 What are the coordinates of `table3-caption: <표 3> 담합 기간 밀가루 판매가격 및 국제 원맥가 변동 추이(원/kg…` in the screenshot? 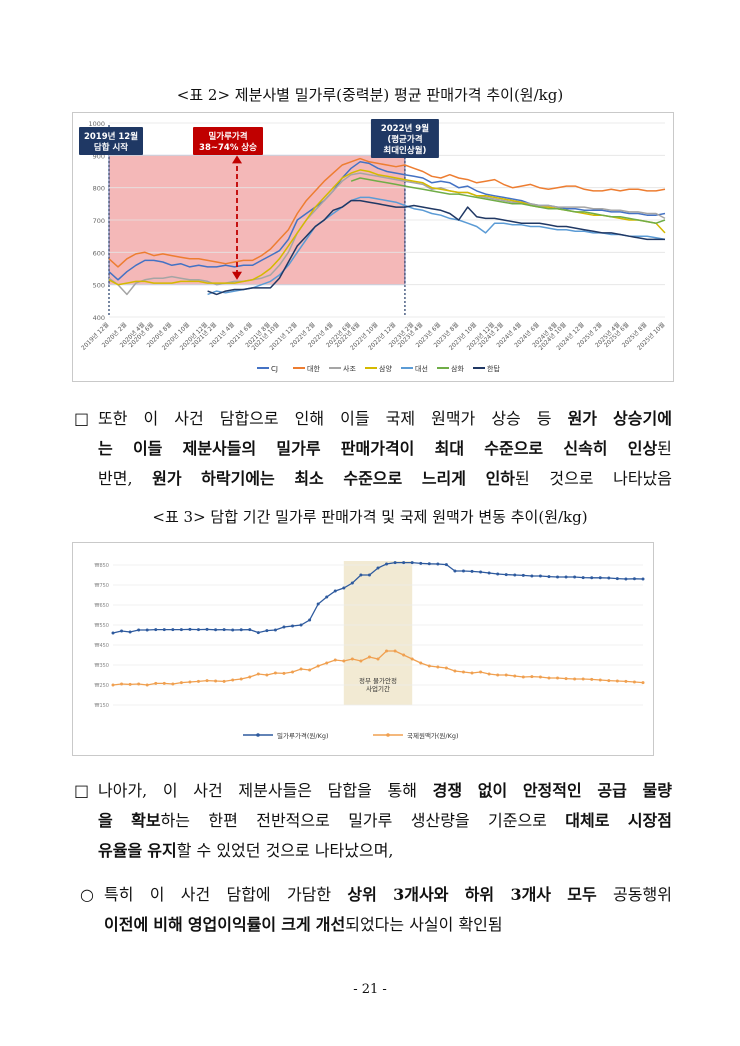 It's located at (370, 517).